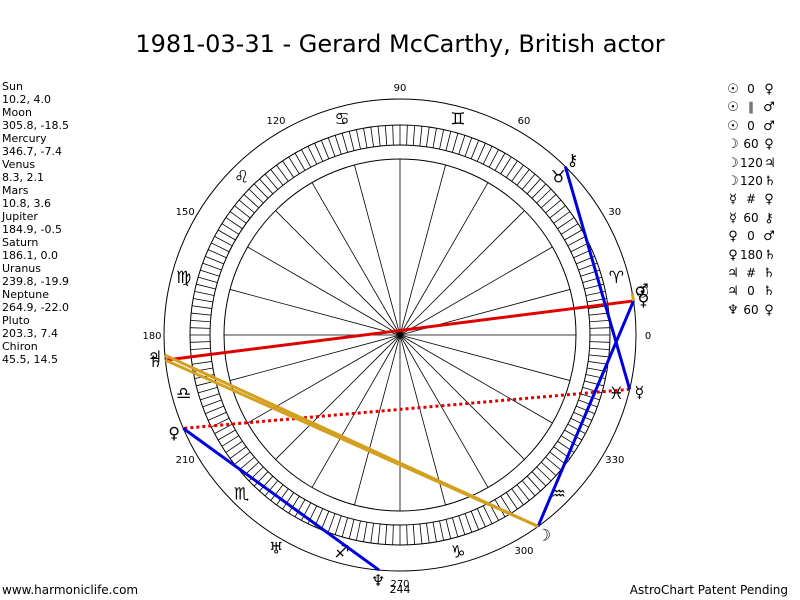  Describe the element at coordinates (751, 255) in the screenshot. I see `aspect-row: ♀ 180♄` at that location.